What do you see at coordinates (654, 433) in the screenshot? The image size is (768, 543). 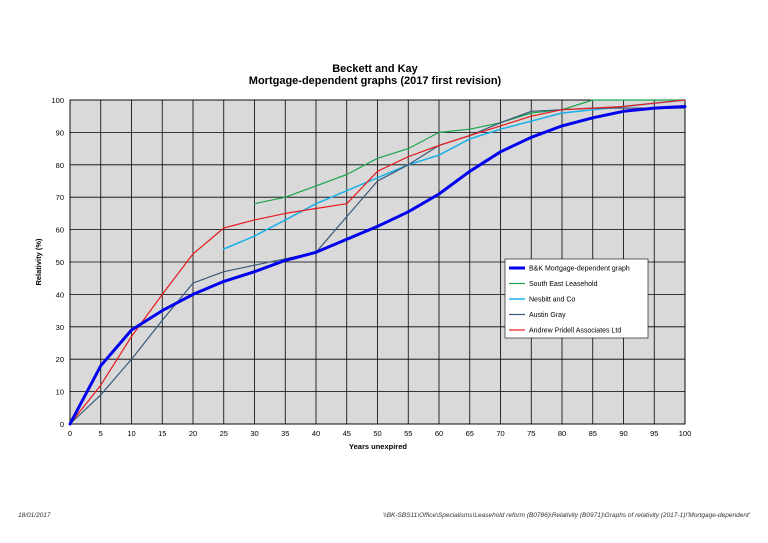 I see `x-tick-label: 95` at bounding box center [654, 433].